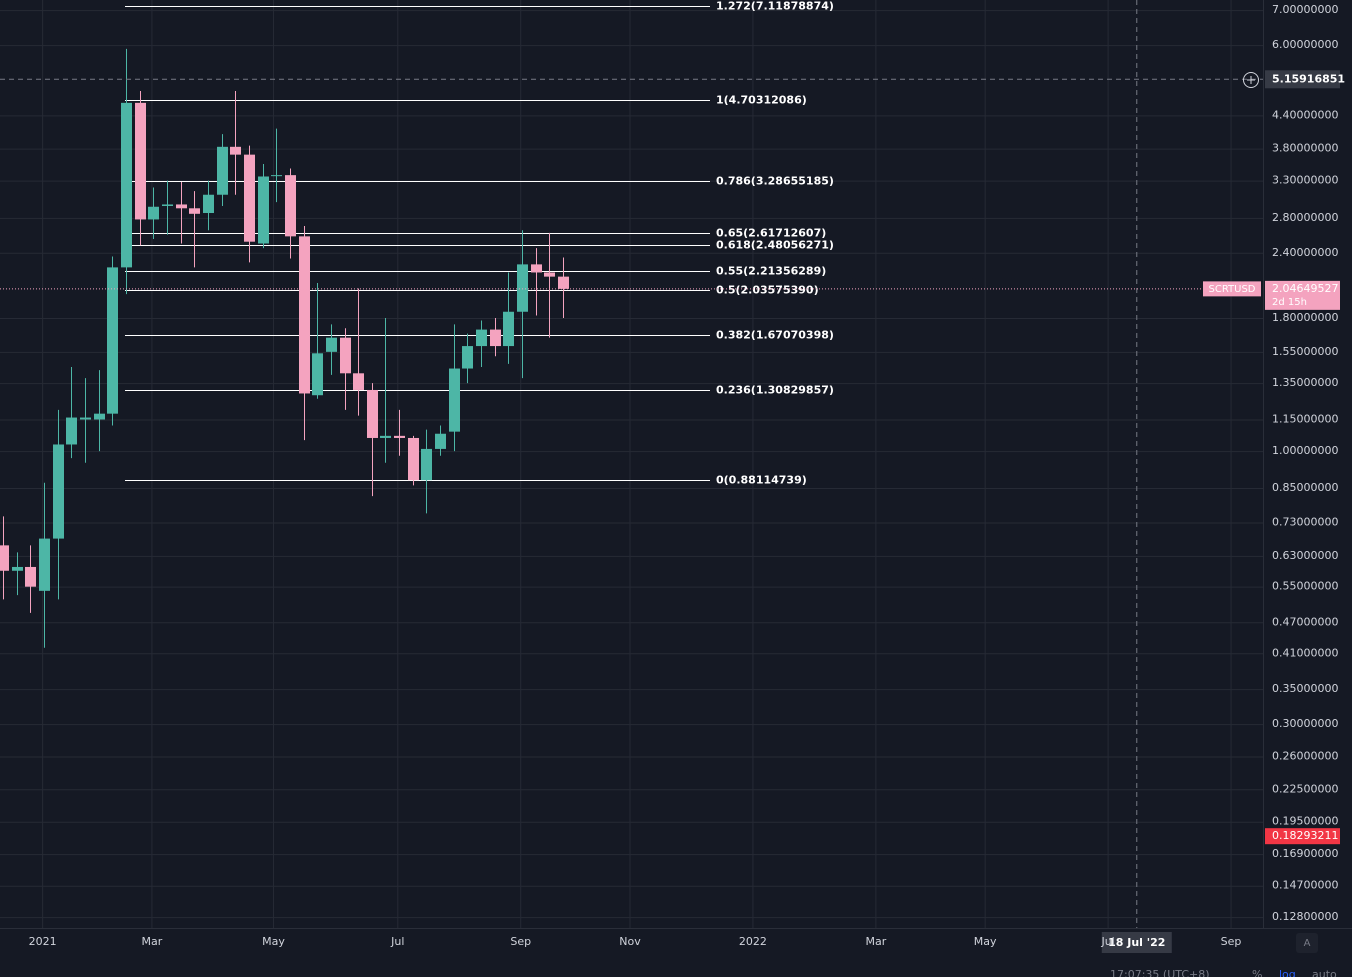  I want to click on y-tick-label: 1.15000000, so click(1305, 419).